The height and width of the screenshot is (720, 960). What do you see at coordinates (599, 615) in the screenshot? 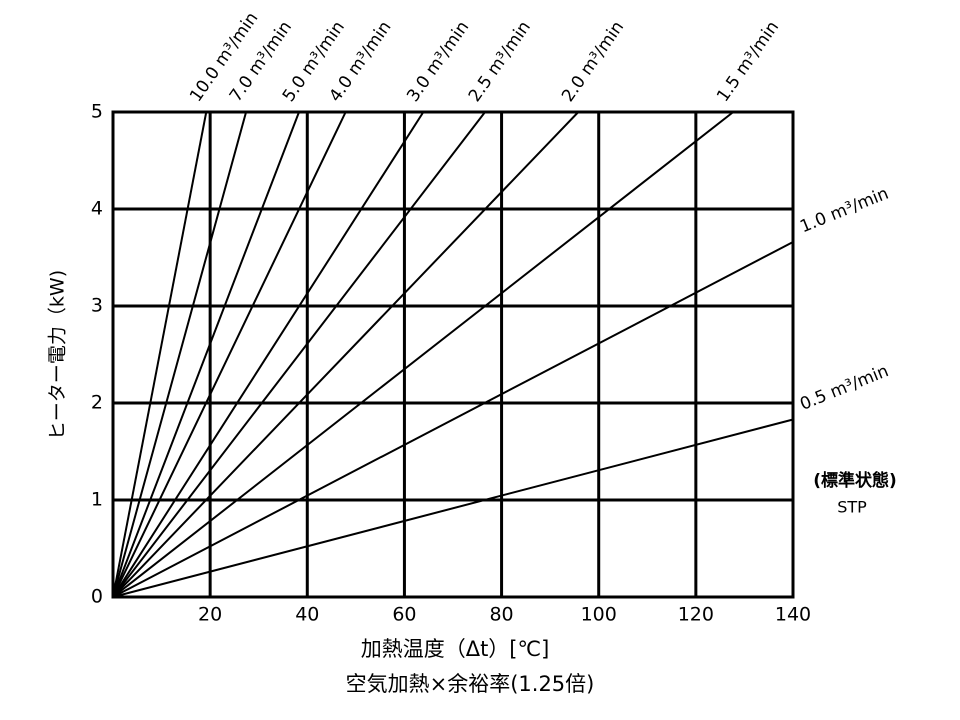
I see `x-tick-label: 100` at bounding box center [599, 615].